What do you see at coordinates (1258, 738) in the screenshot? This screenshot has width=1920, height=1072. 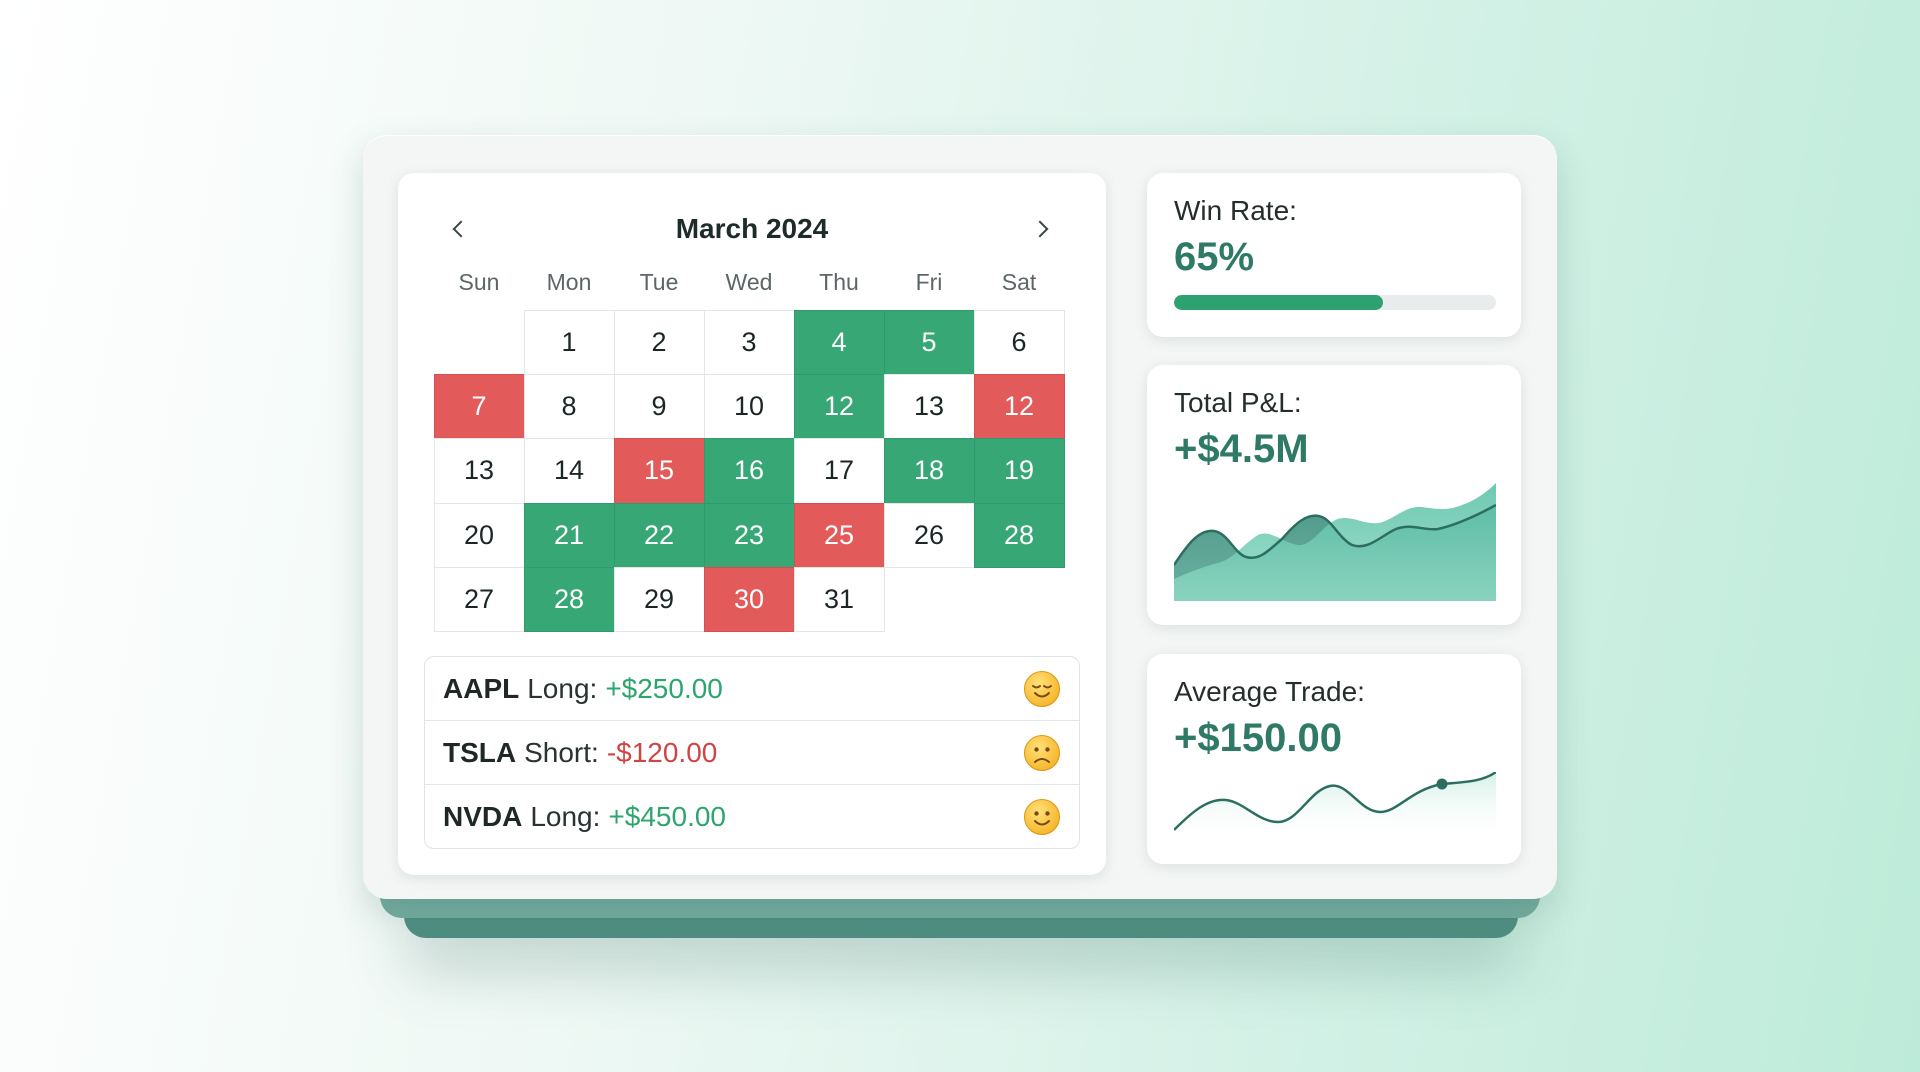 I see `average-trade-value: +$150.00` at bounding box center [1258, 738].